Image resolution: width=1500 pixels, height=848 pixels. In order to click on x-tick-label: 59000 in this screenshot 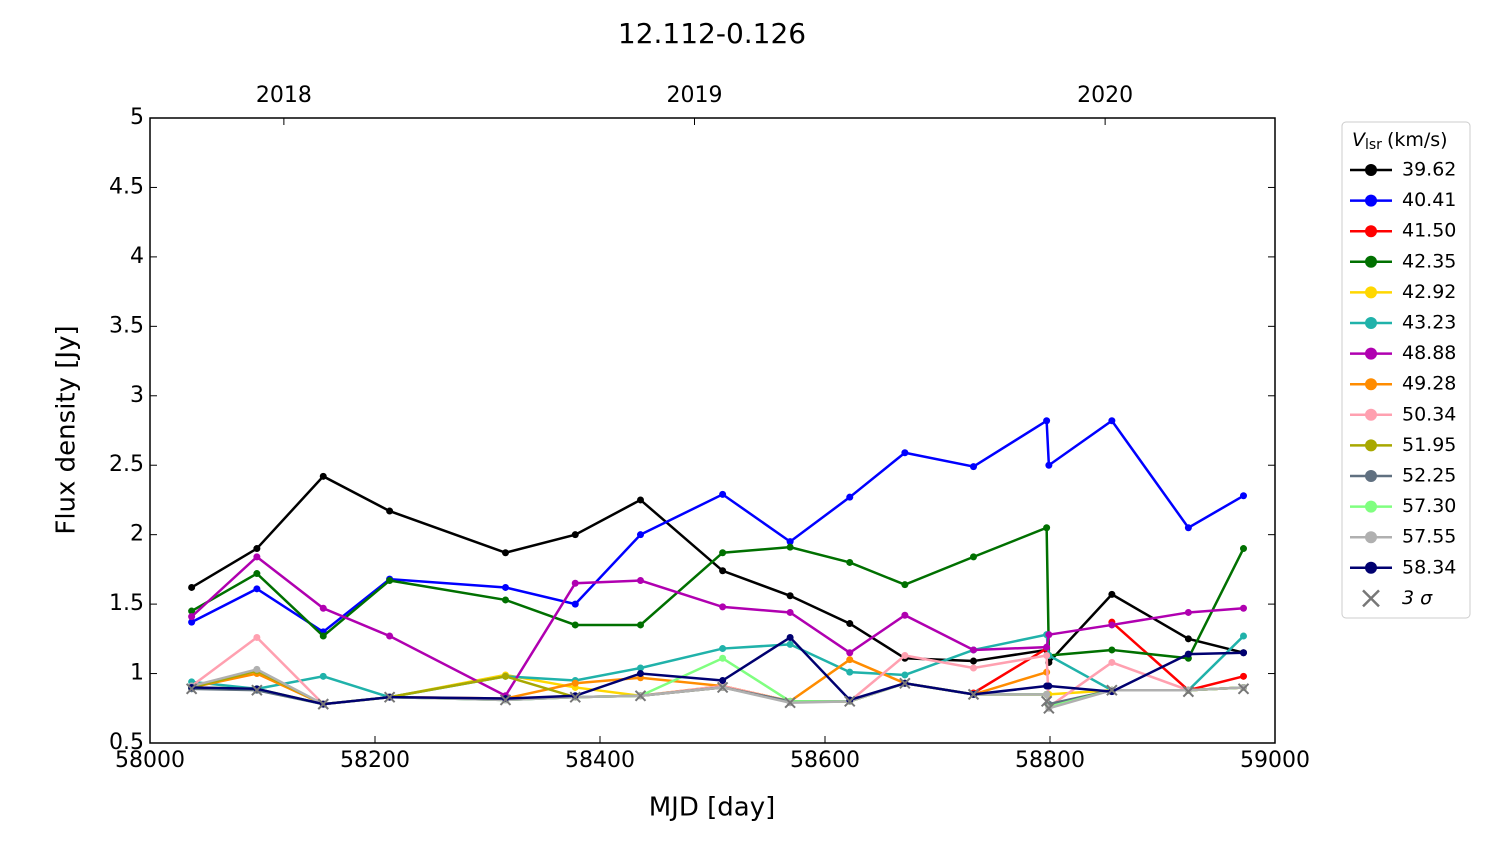, I will do `click(1275, 760)`.